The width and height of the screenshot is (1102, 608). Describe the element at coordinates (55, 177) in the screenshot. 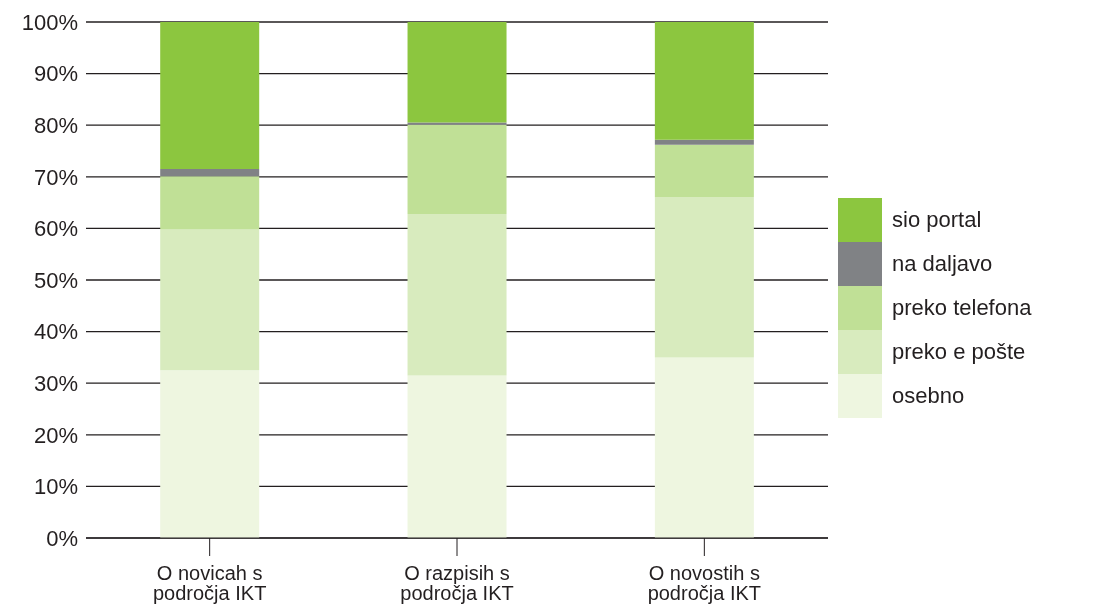

I see `y-tick-label: 70%` at that location.